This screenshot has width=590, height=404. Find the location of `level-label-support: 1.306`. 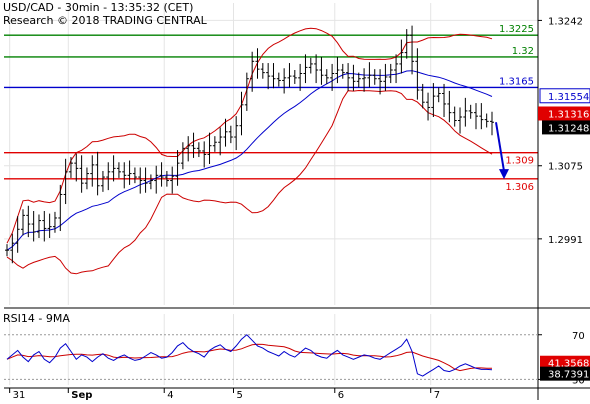

level-label-support: 1.306 is located at coordinates (519, 187).